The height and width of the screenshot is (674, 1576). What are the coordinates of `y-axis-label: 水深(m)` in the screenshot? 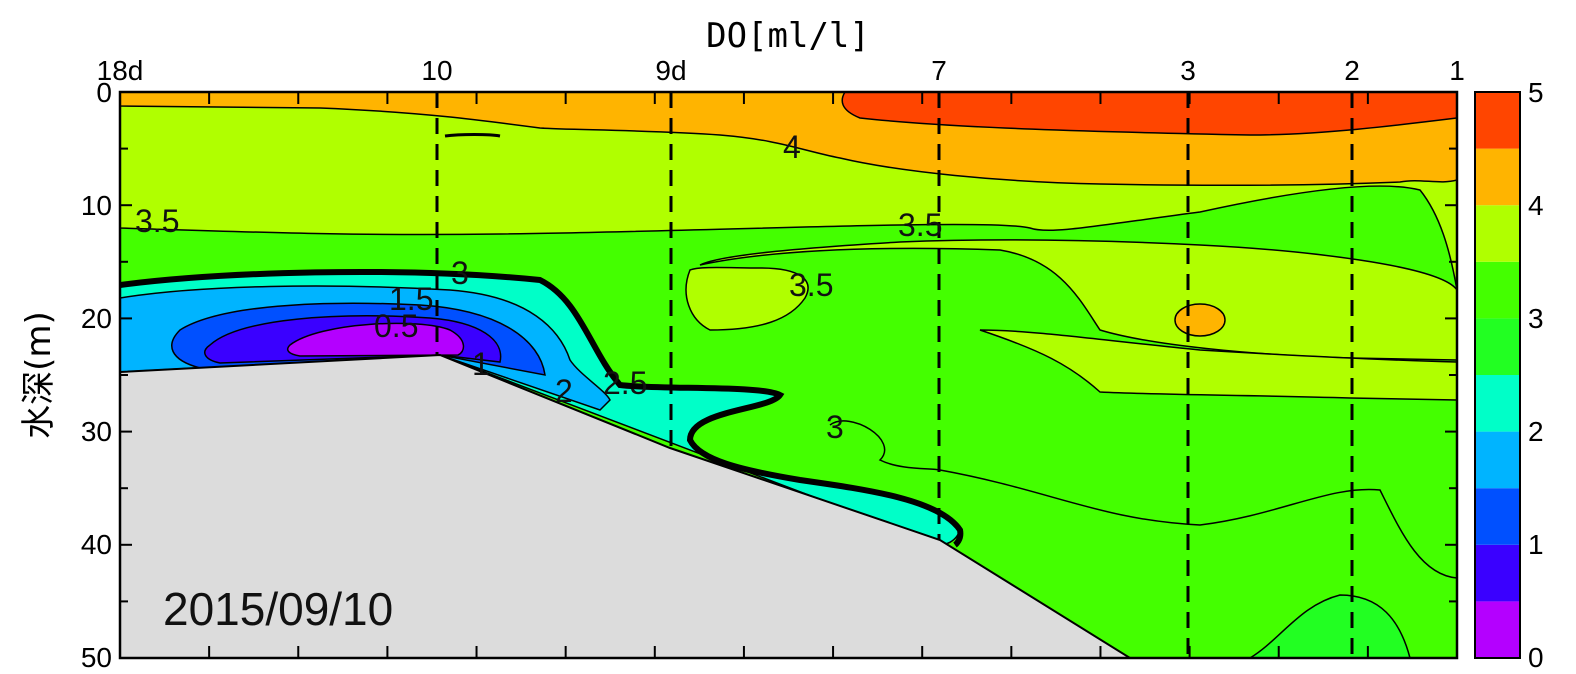 It's located at (39, 375).